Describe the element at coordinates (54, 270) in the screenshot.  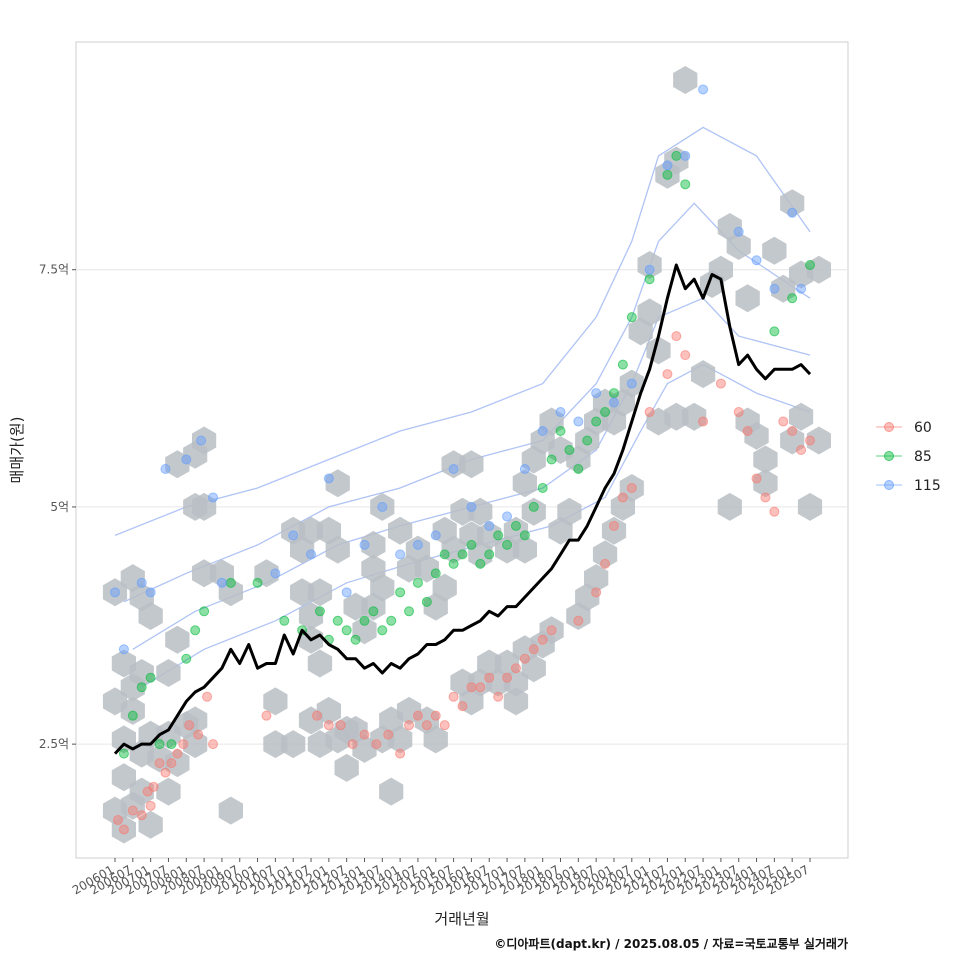
I see `y-tick-label: 7.5억` at that location.